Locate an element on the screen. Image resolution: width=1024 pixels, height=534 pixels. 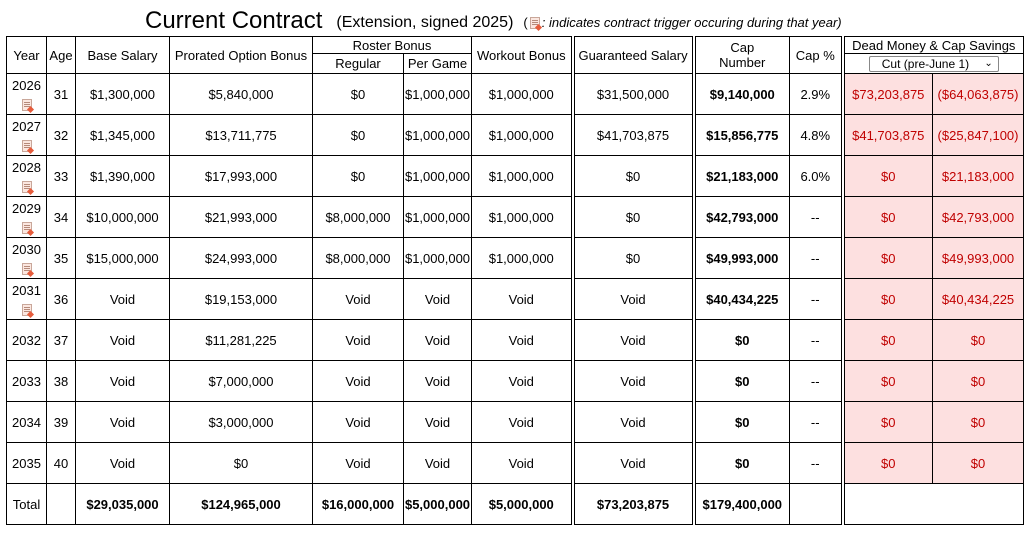
total-prorated-bonus: $124,965,000 is located at coordinates (241, 504).